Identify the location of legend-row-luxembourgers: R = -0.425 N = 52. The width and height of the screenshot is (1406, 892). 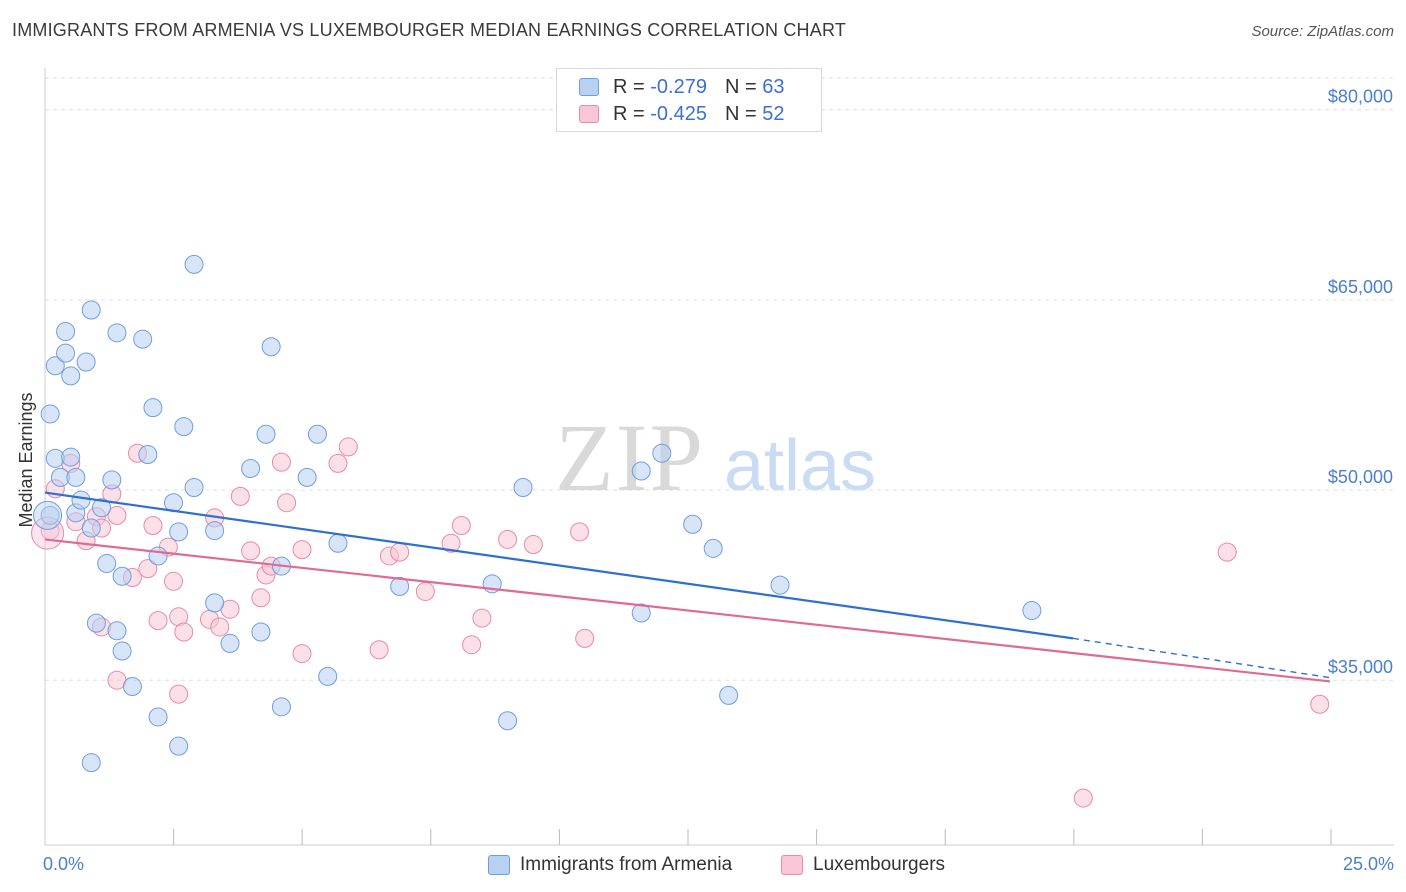
(681, 114).